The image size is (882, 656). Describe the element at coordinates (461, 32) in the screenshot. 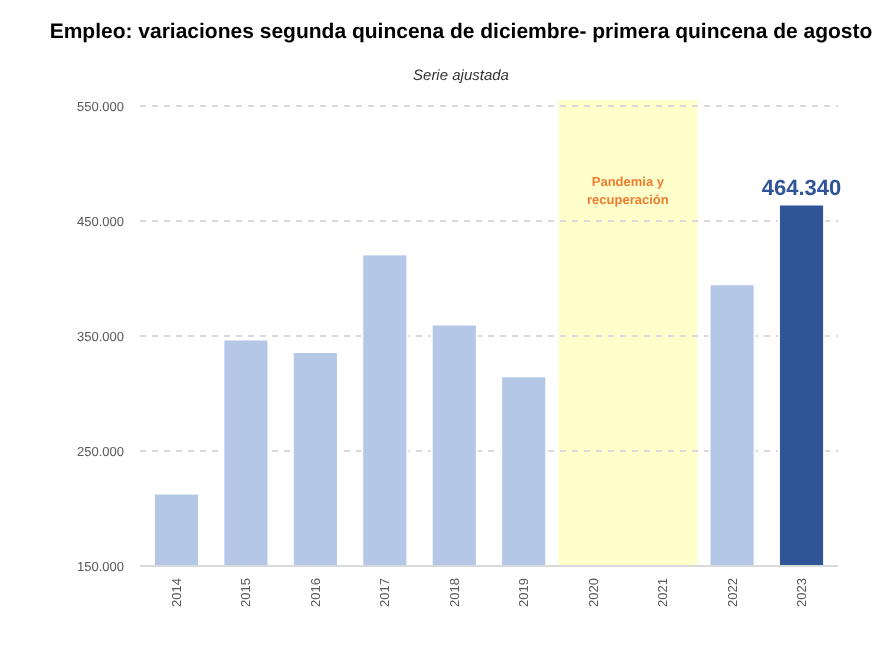

I see `chart-title: Empleo: variaciones segunda quincena de diciembre- primera quincena de agosto` at that location.